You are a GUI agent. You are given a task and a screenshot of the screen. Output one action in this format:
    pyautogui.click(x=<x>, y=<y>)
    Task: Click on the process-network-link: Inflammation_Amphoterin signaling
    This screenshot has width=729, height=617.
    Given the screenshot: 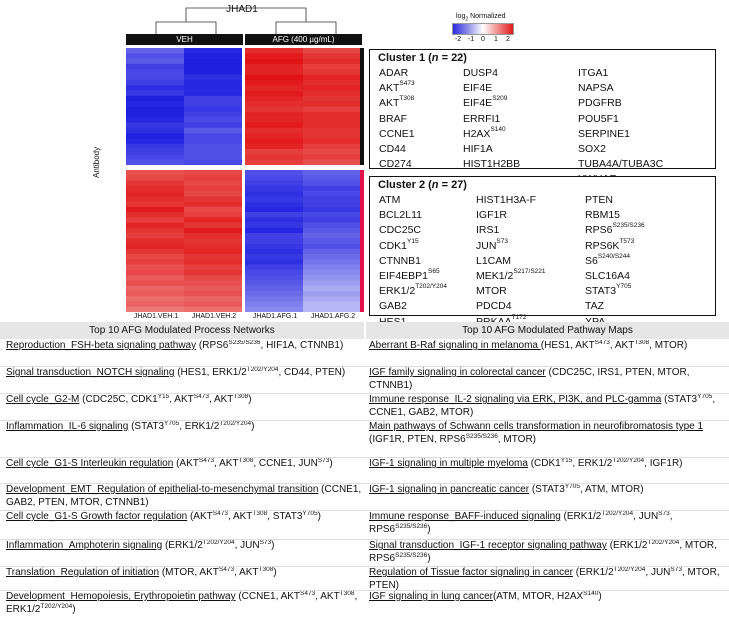 What is the action you would take?
    pyautogui.click(x=84, y=545)
    